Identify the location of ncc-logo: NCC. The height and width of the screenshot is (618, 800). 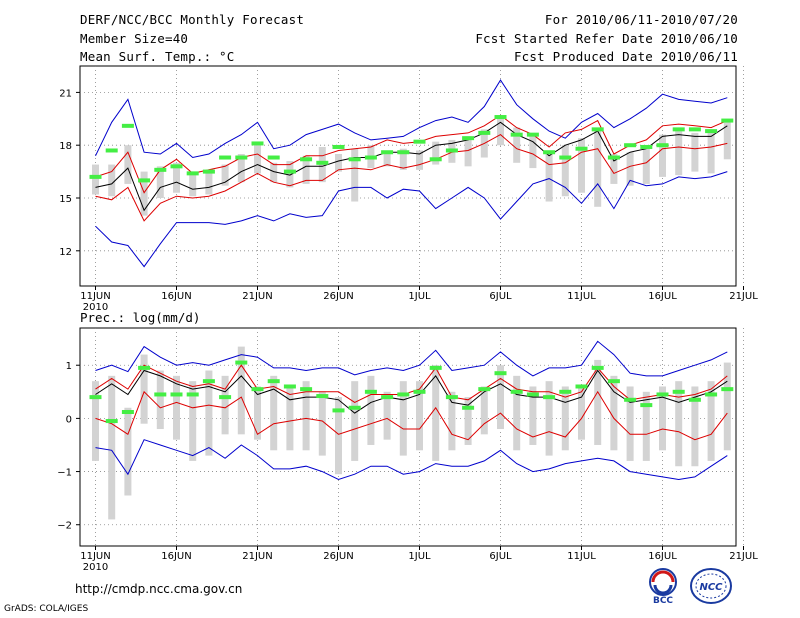
(711, 586).